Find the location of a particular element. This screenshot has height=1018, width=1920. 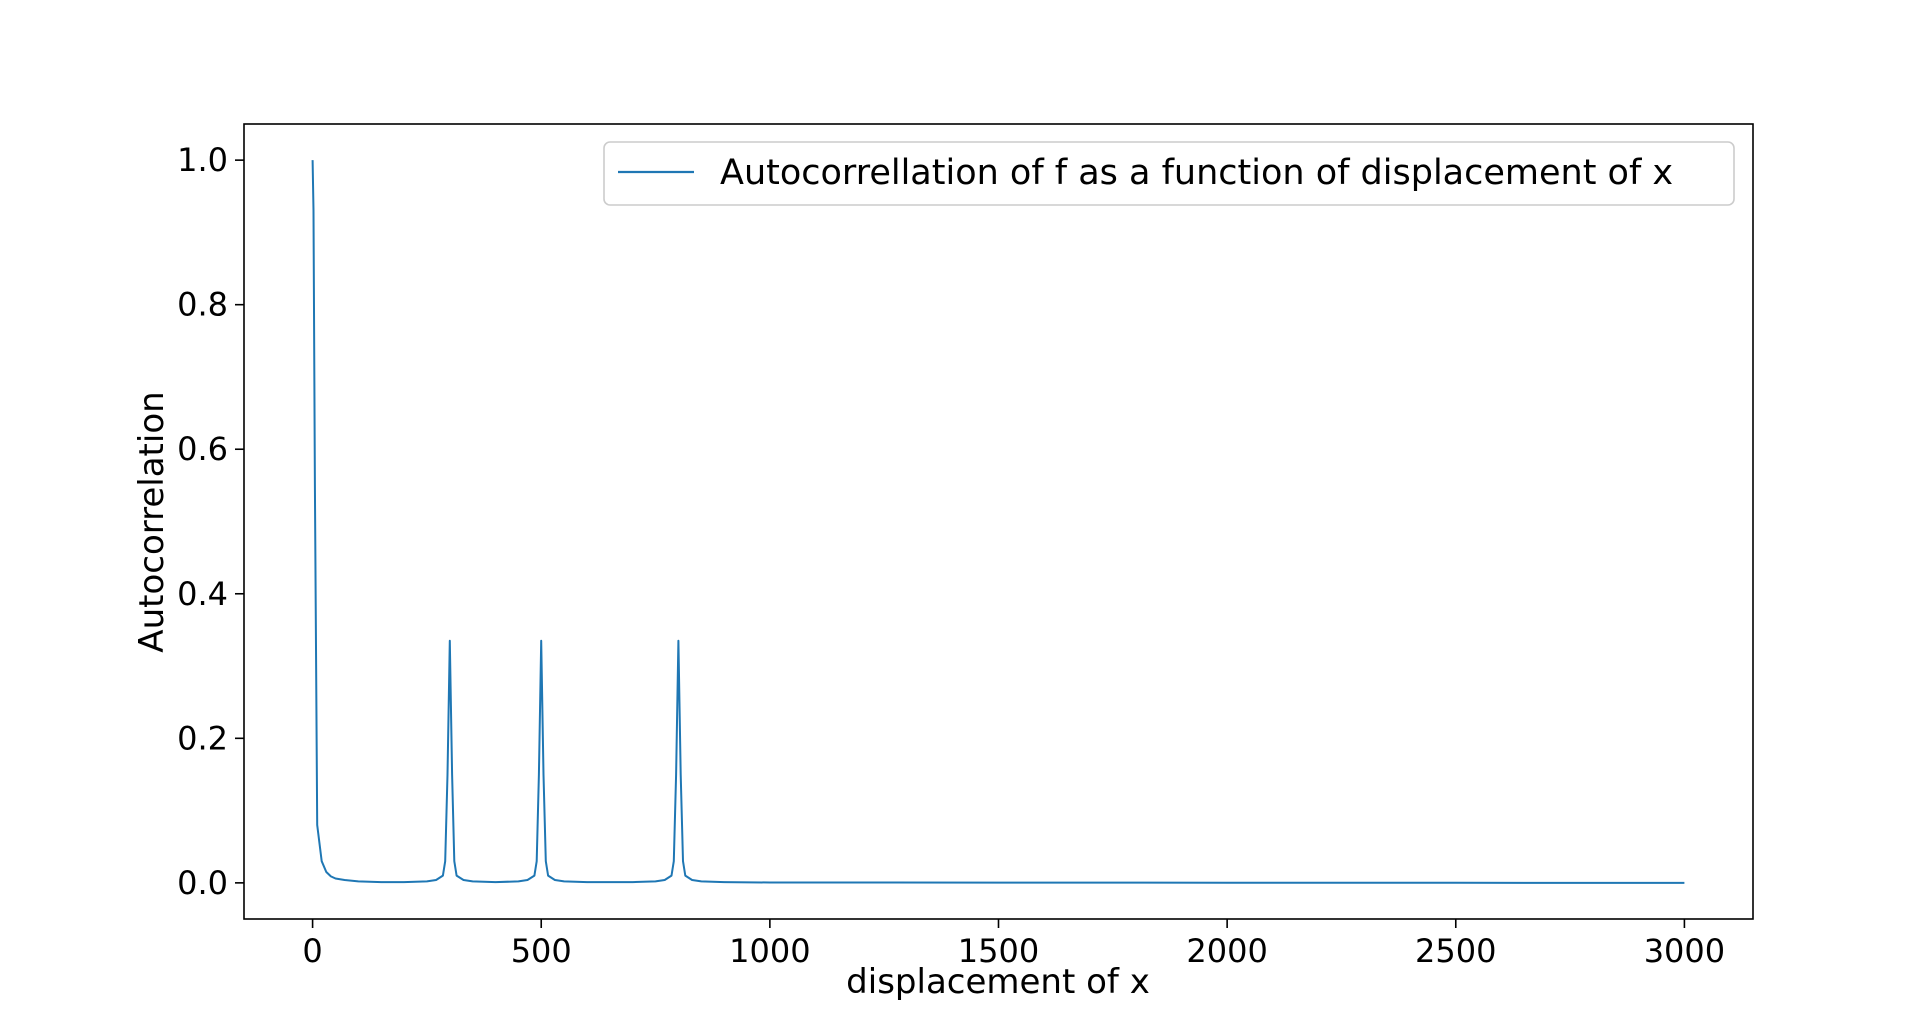

x-tick-label: 3000 is located at coordinates (1684, 951).